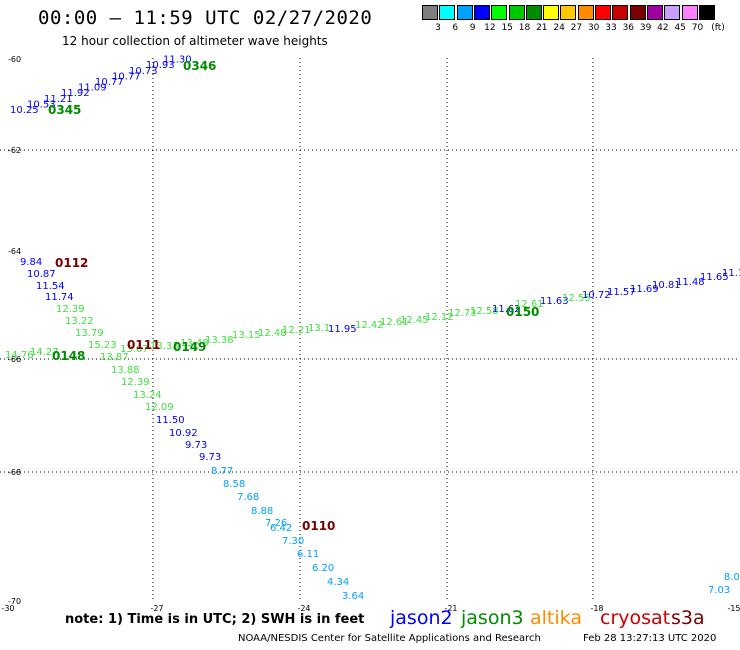 Image resolution: width=740 pixels, height=650 pixels. What do you see at coordinates (490, 28) in the screenshot?
I see `legend-label: 12` at bounding box center [490, 28].